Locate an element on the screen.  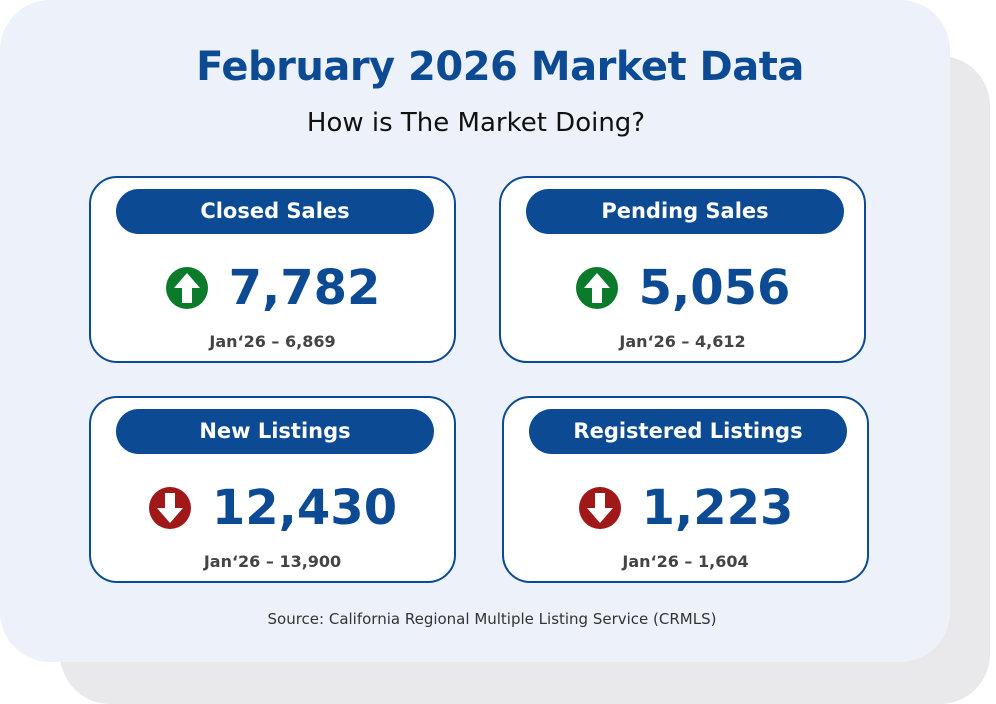
metric-card: Closed Sales 7,782 Jan‘26 – 6,869 is located at coordinates (272, 269).